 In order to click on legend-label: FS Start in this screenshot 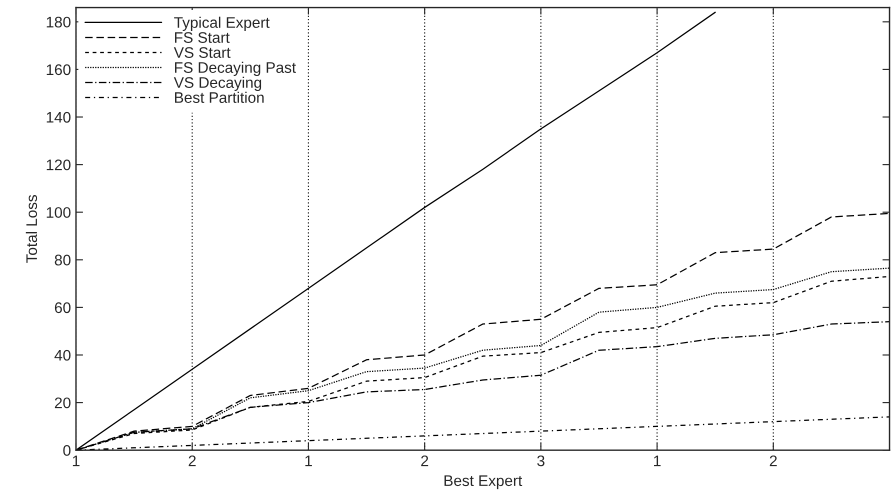, I will do `click(202, 37)`.